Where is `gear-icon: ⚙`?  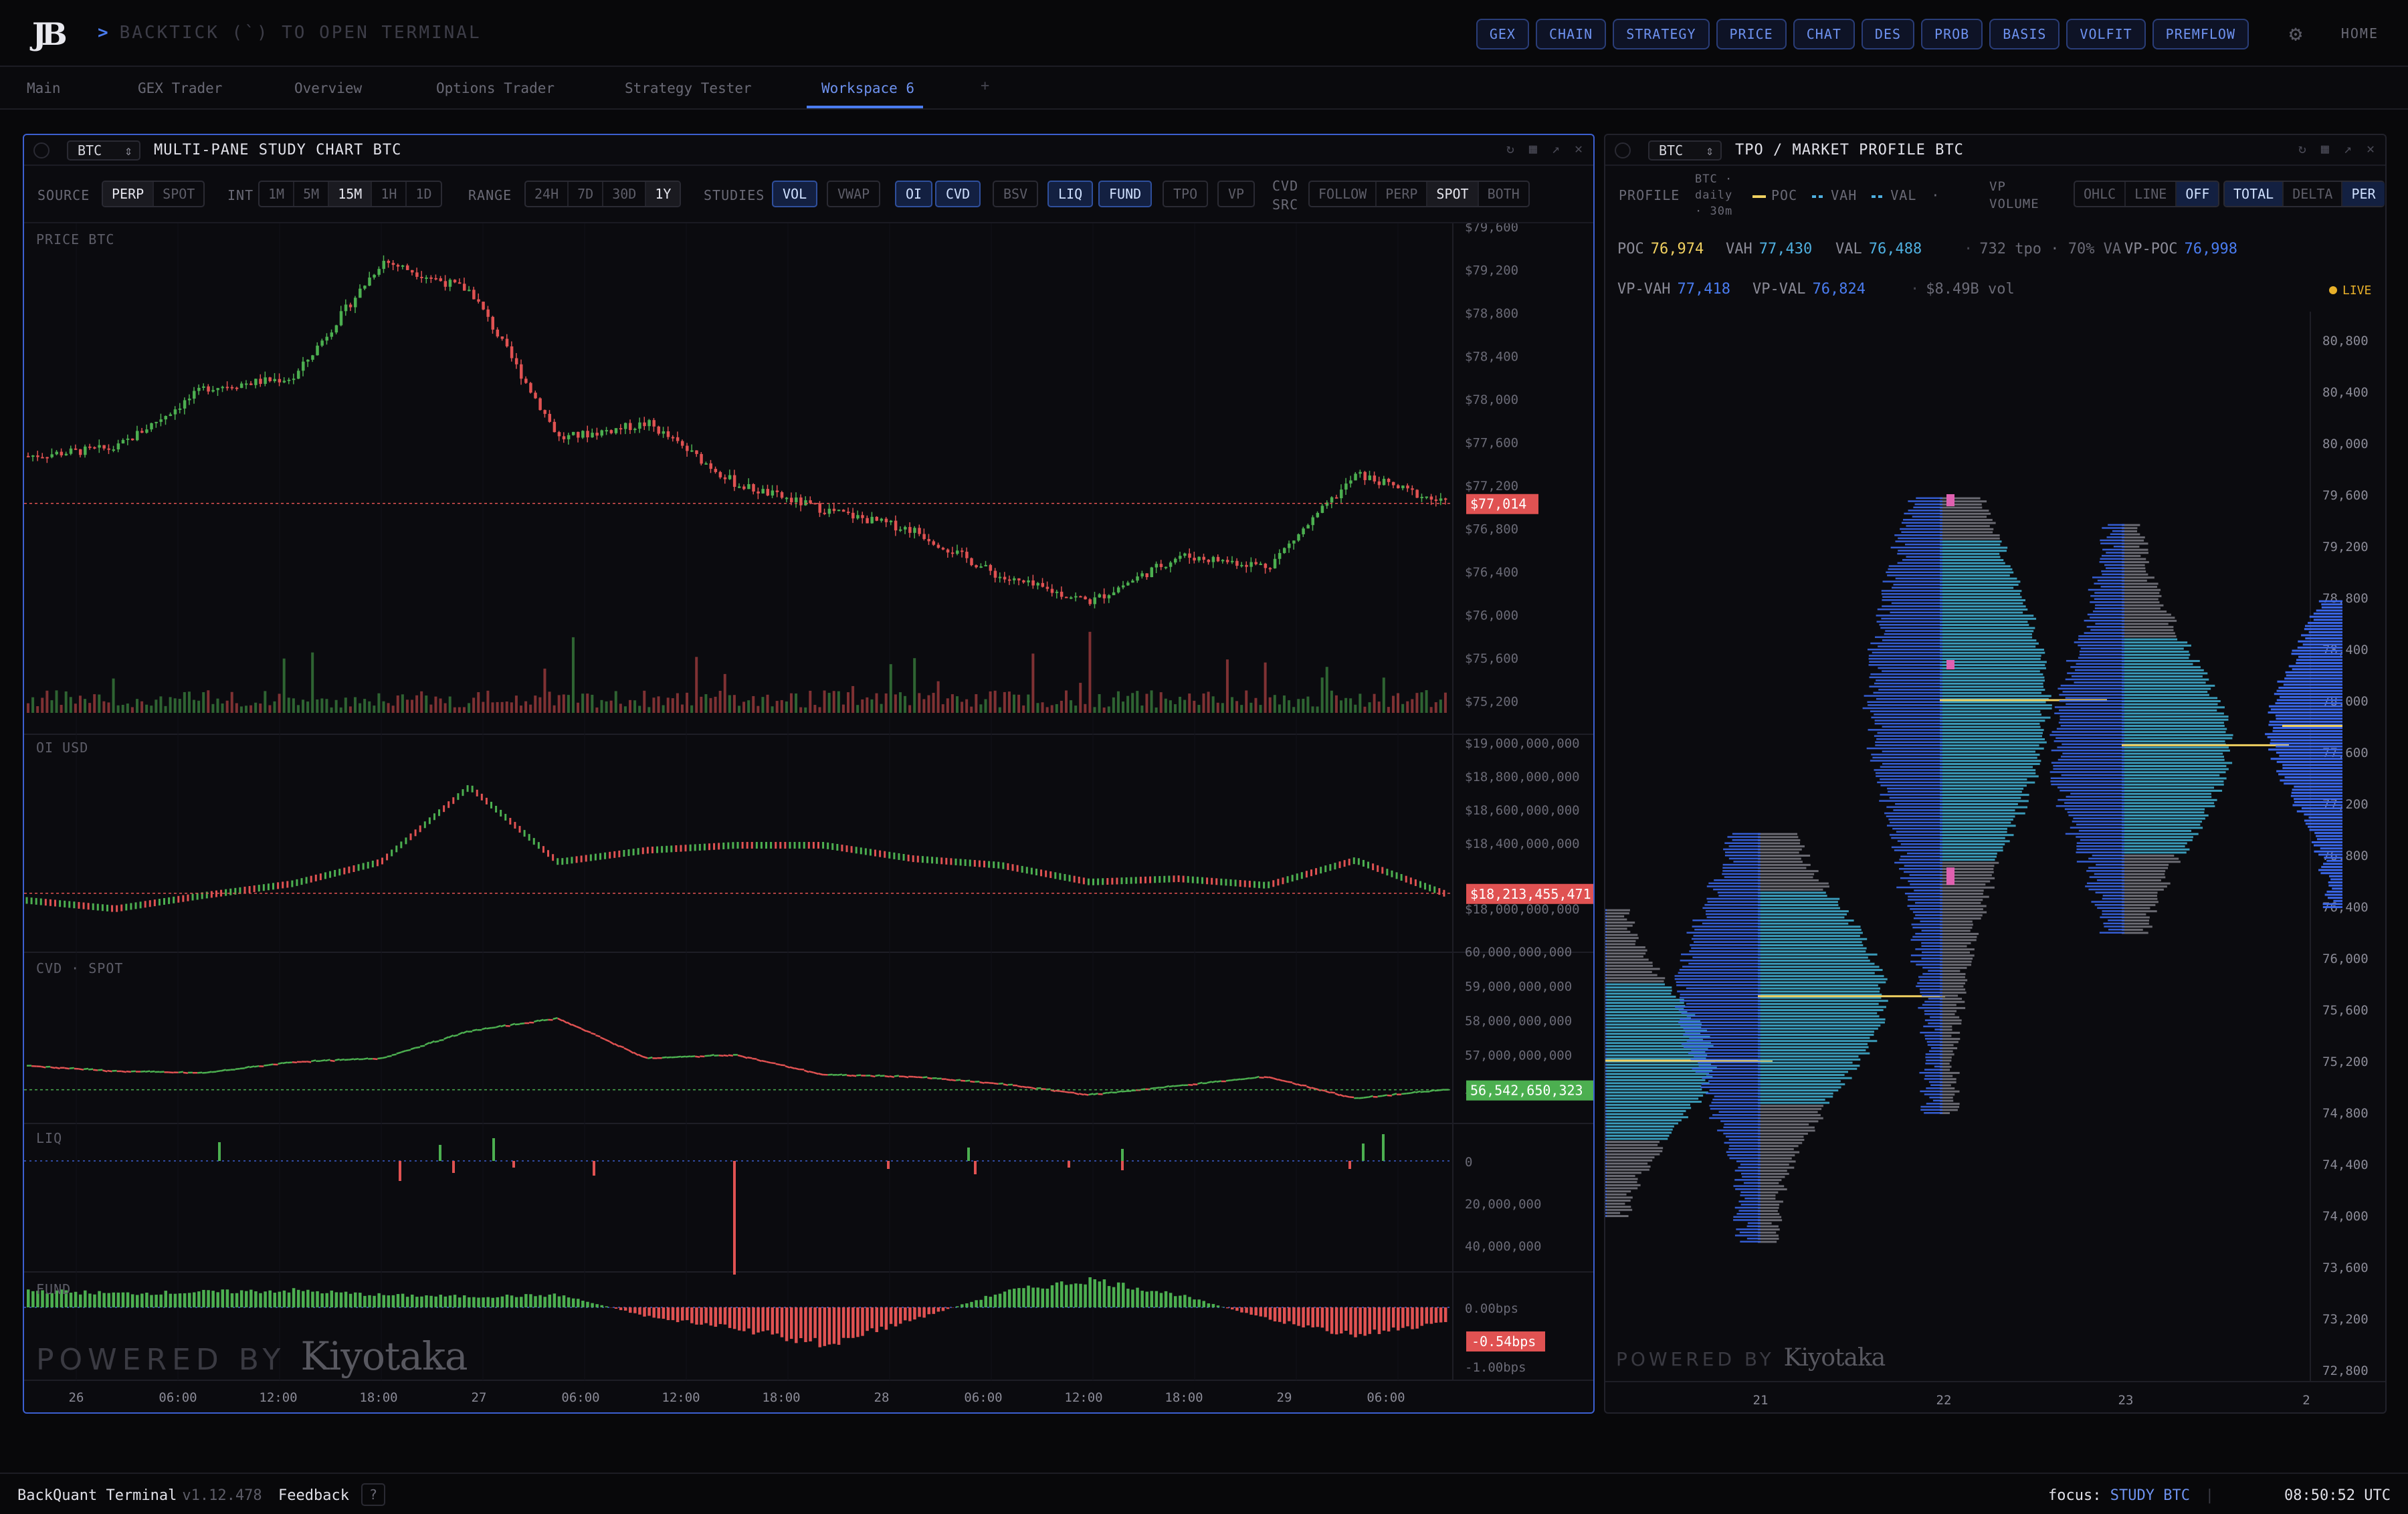 gear-icon: ⚙ is located at coordinates (2295, 33).